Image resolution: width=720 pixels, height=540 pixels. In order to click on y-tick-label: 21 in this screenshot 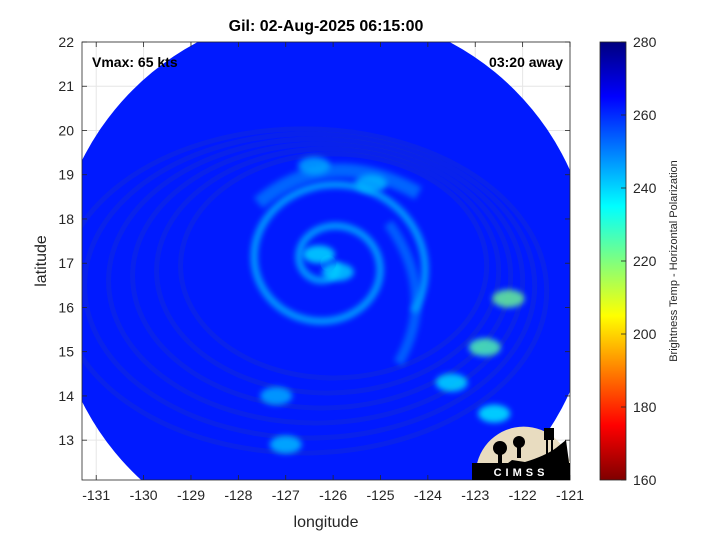, I will do `click(66, 86)`.